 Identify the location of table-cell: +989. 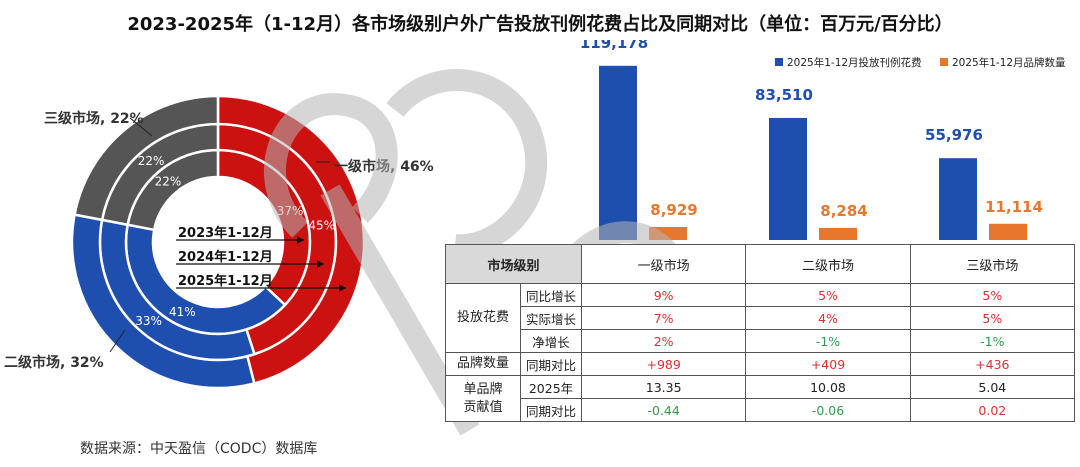
(663, 364).